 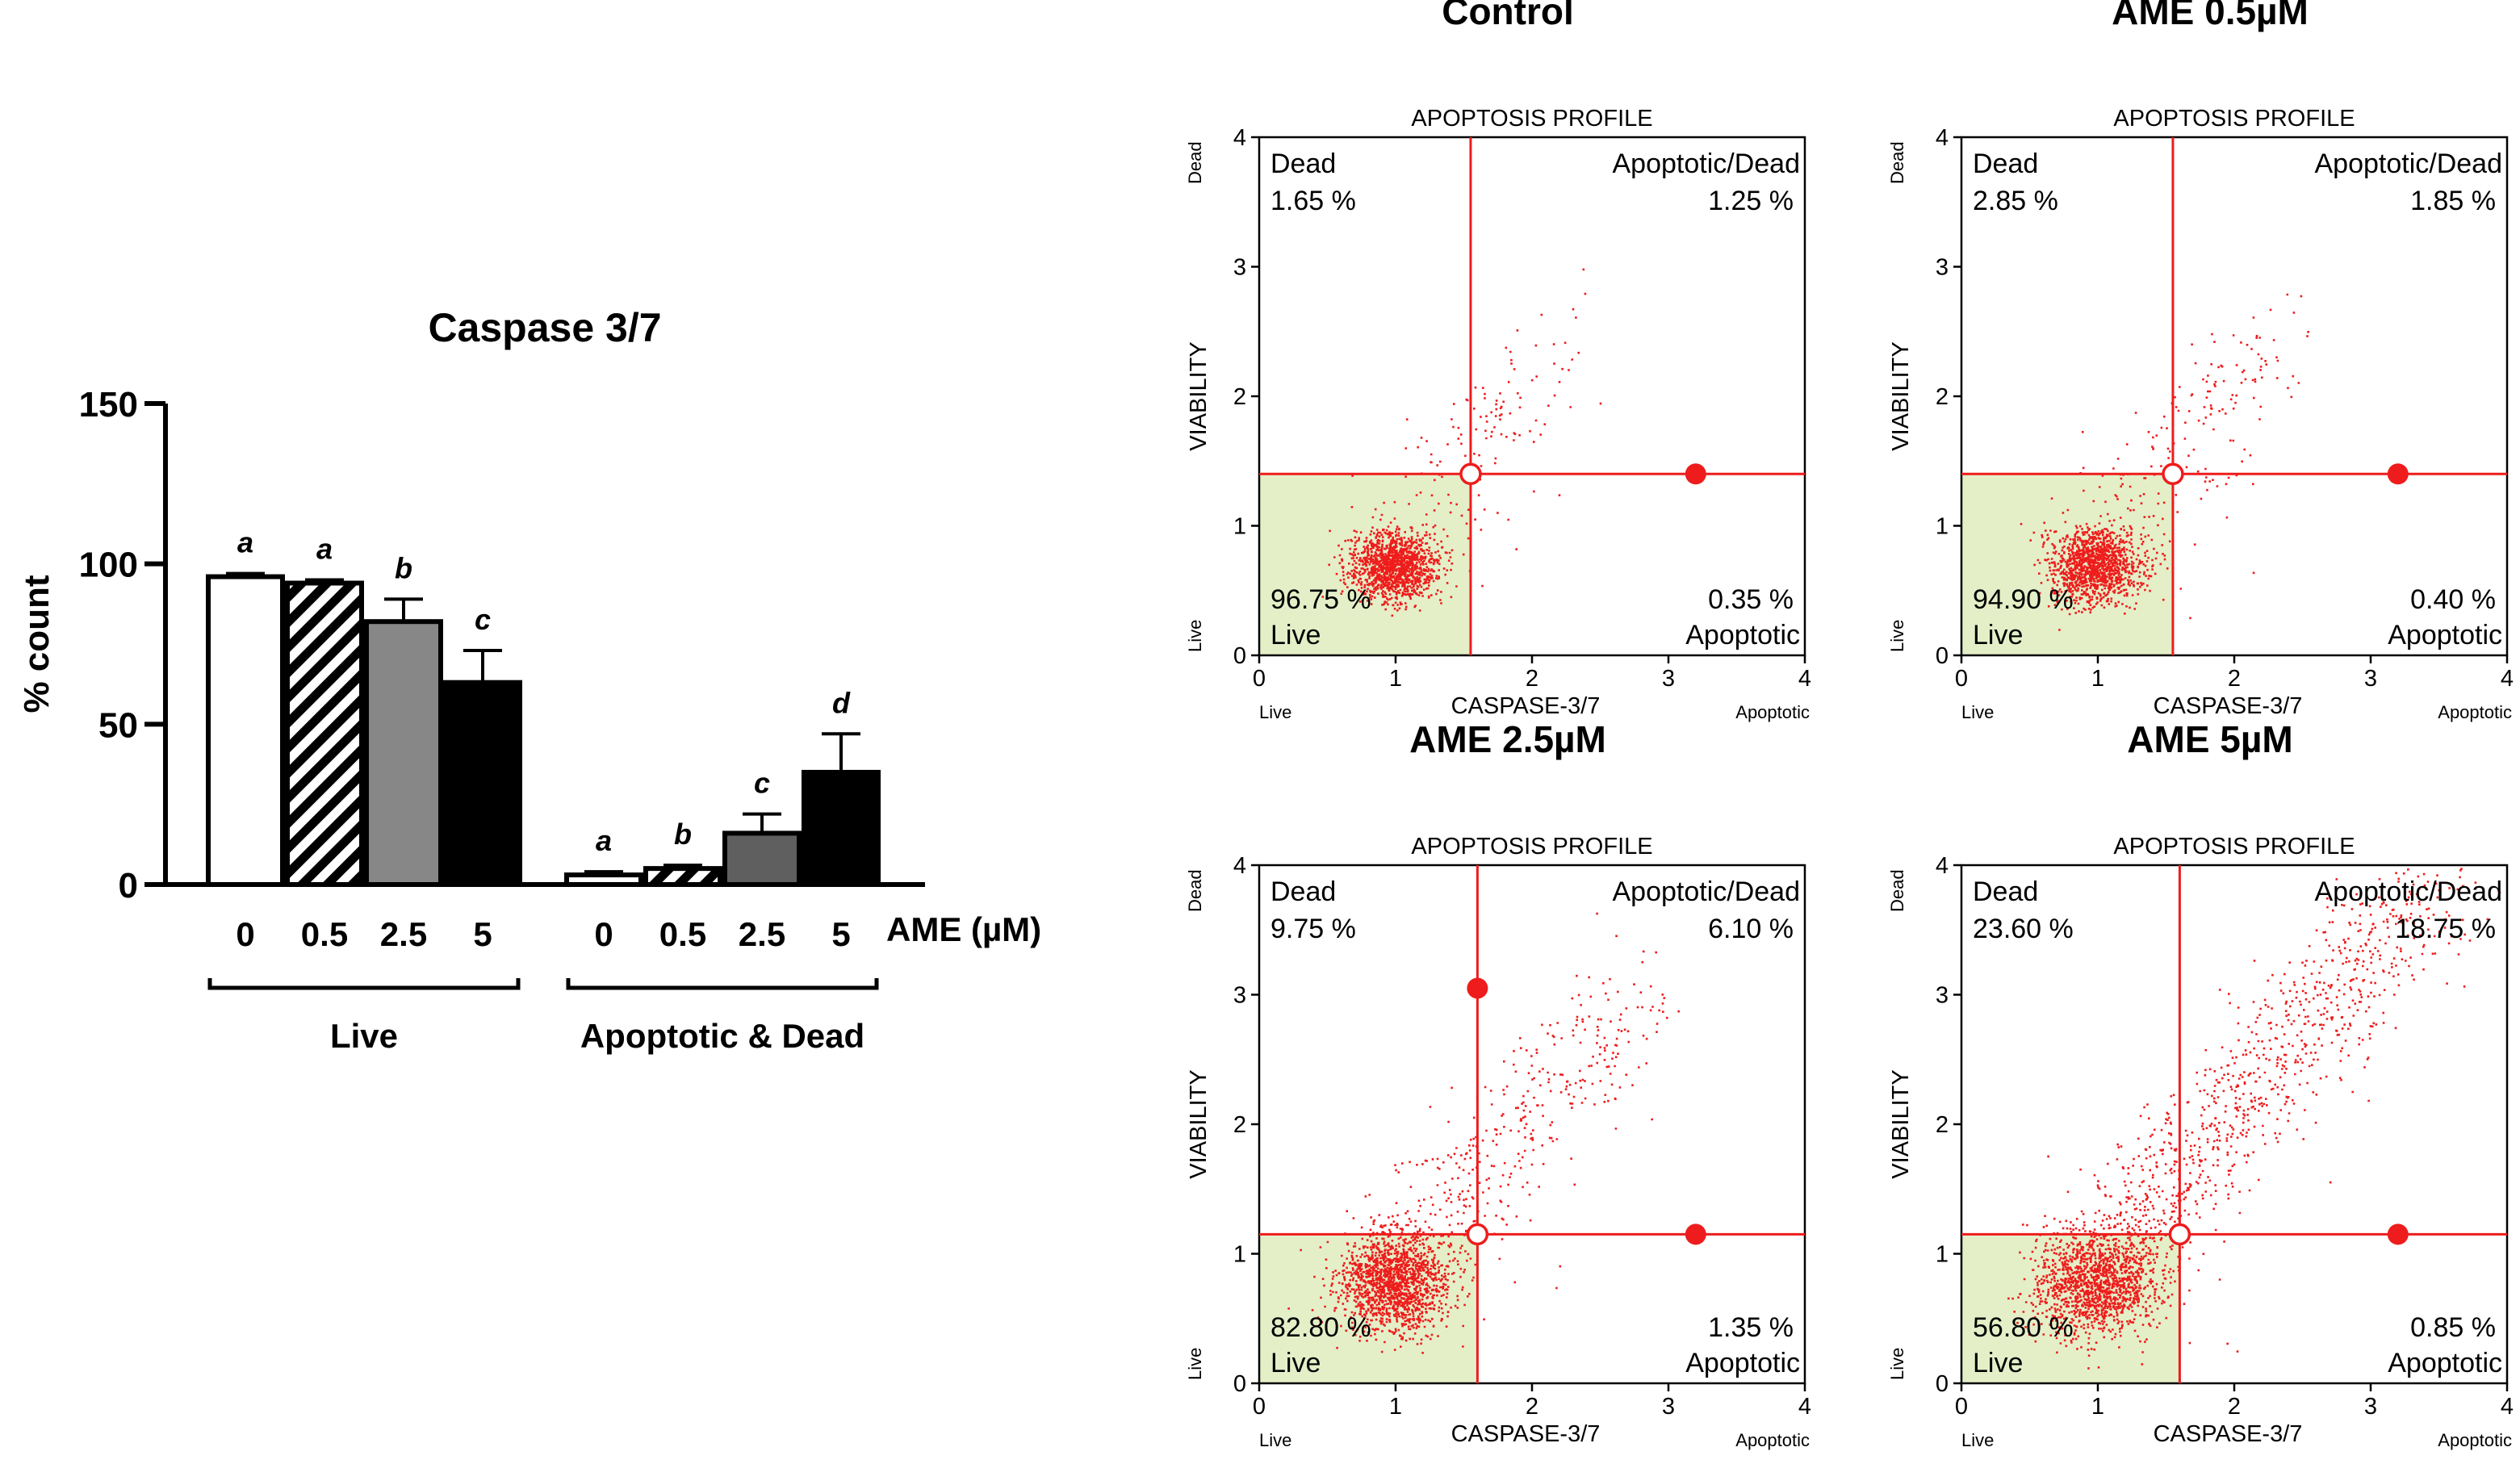 I want to click on x-tick-label: 4, so click(x=1805, y=1407).